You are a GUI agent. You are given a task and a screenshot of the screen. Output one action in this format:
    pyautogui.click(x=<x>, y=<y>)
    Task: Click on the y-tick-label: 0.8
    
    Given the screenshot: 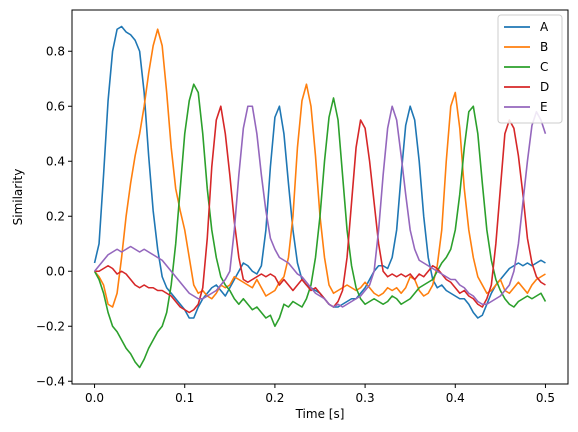 What is the action you would take?
    pyautogui.click(x=55, y=51)
    